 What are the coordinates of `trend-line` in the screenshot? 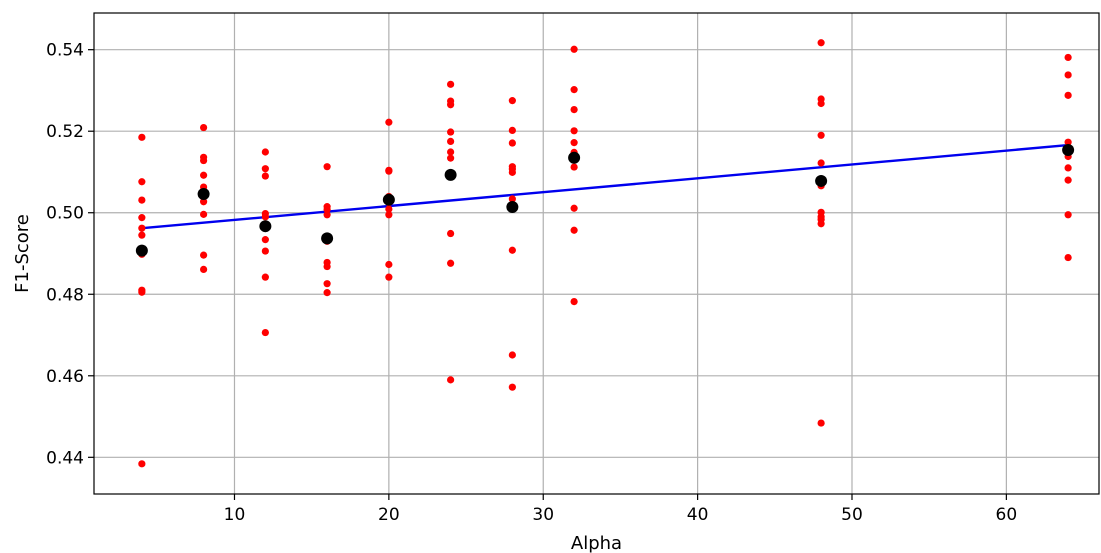 It's located at (605, 186).